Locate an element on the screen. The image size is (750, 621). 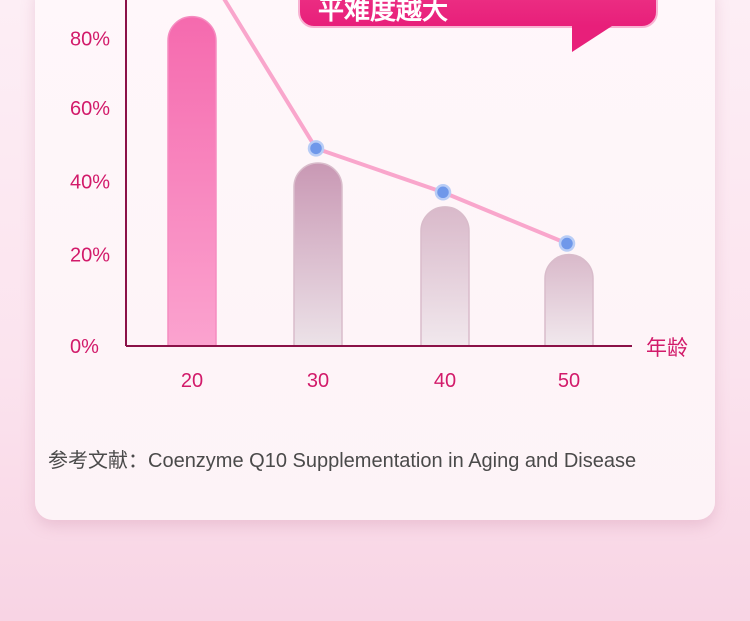
x-tick-label: 20 is located at coordinates (192, 381).